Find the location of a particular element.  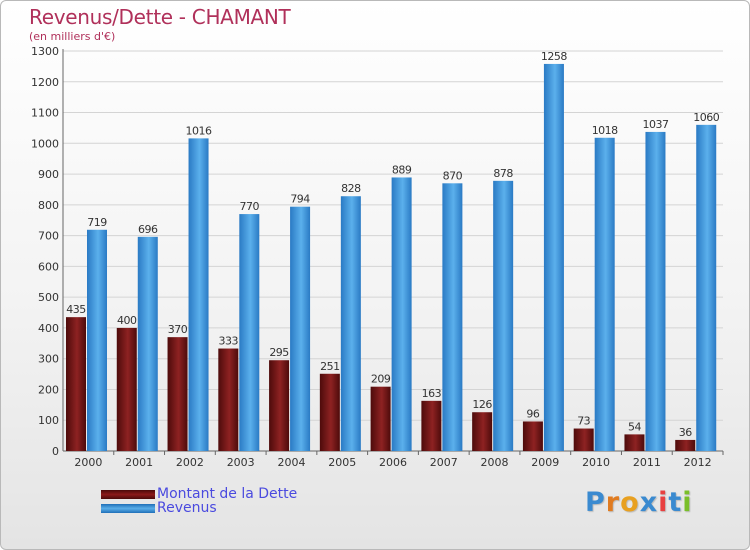

y-tick-label: 100 is located at coordinates (48, 420).